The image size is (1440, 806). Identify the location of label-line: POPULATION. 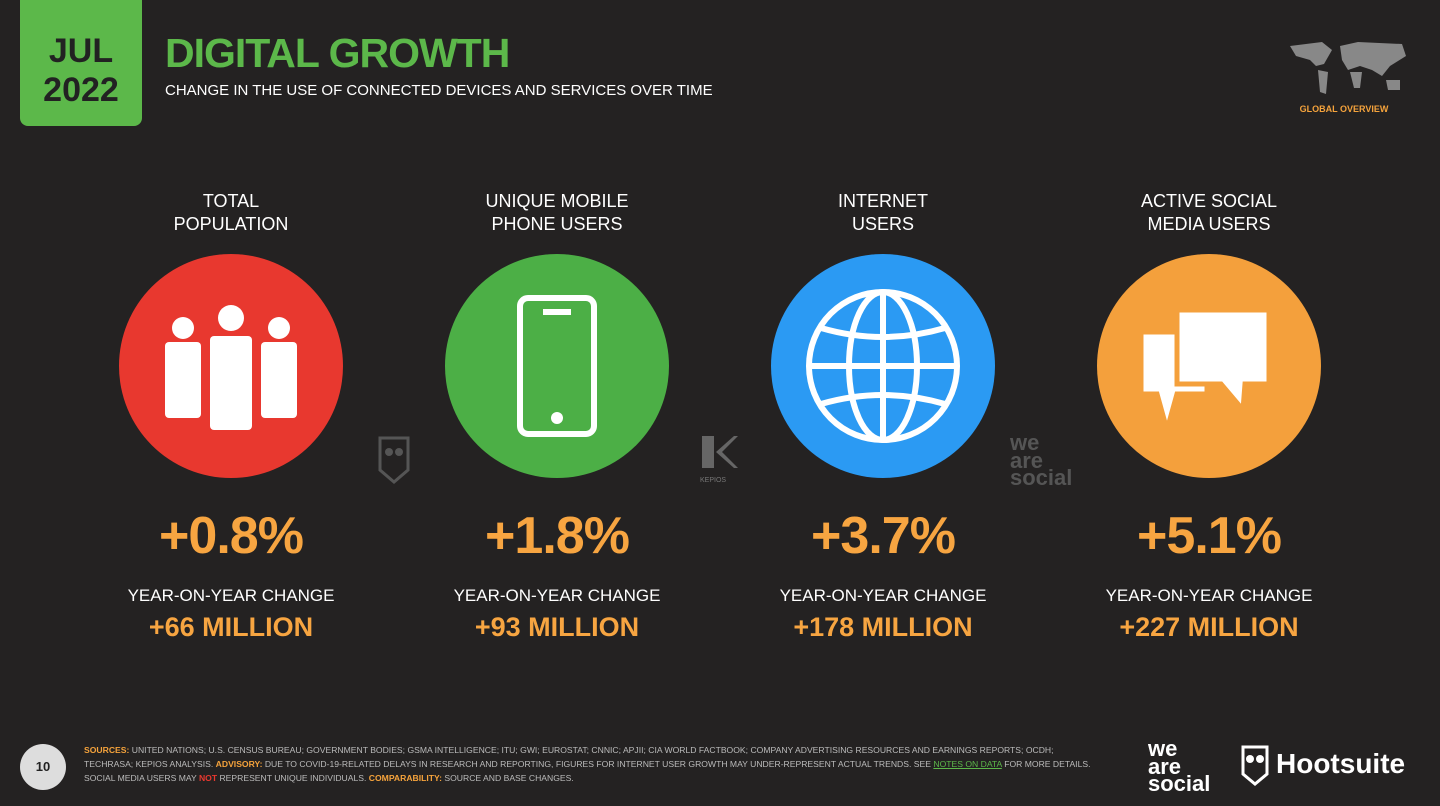
(231, 224).